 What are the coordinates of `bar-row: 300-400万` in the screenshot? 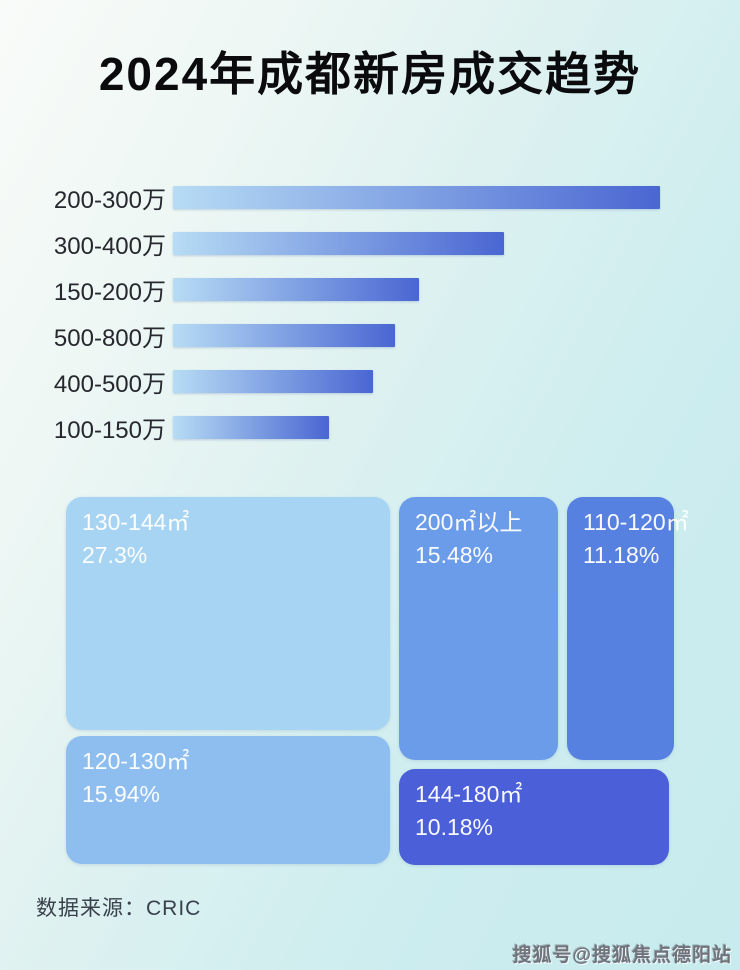 It's located at (370, 245).